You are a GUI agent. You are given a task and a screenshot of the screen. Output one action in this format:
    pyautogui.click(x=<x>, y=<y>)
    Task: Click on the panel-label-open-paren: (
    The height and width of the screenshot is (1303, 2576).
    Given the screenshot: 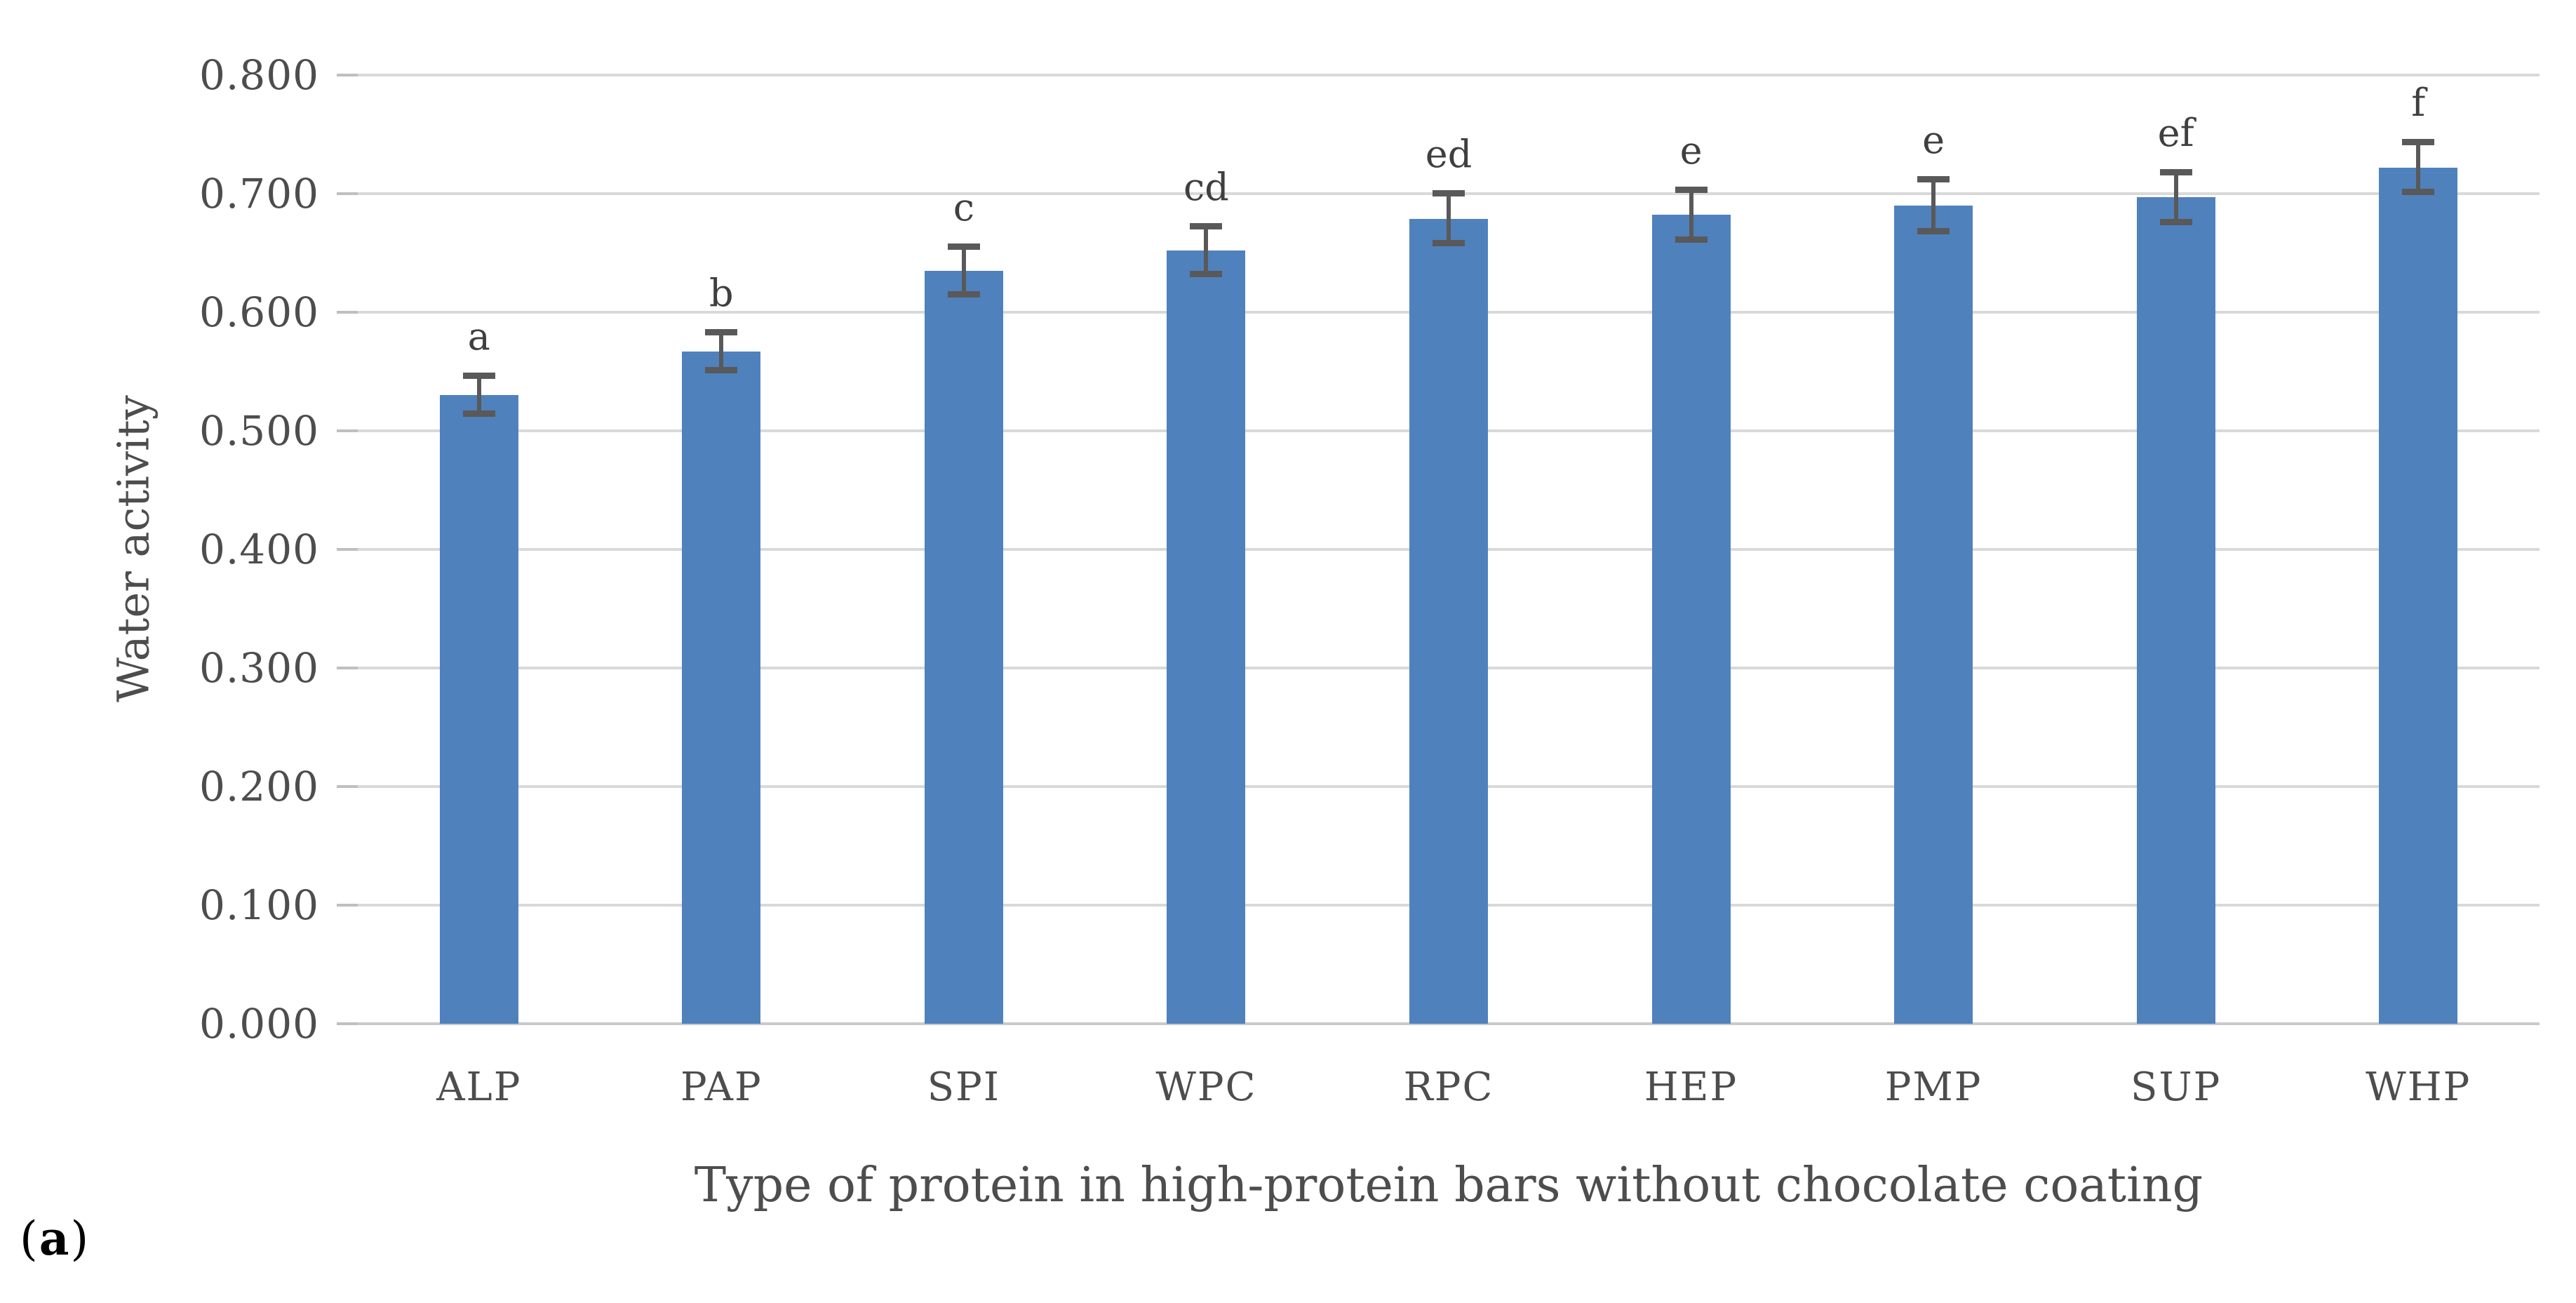 What is the action you would take?
    pyautogui.click(x=29, y=1239)
    